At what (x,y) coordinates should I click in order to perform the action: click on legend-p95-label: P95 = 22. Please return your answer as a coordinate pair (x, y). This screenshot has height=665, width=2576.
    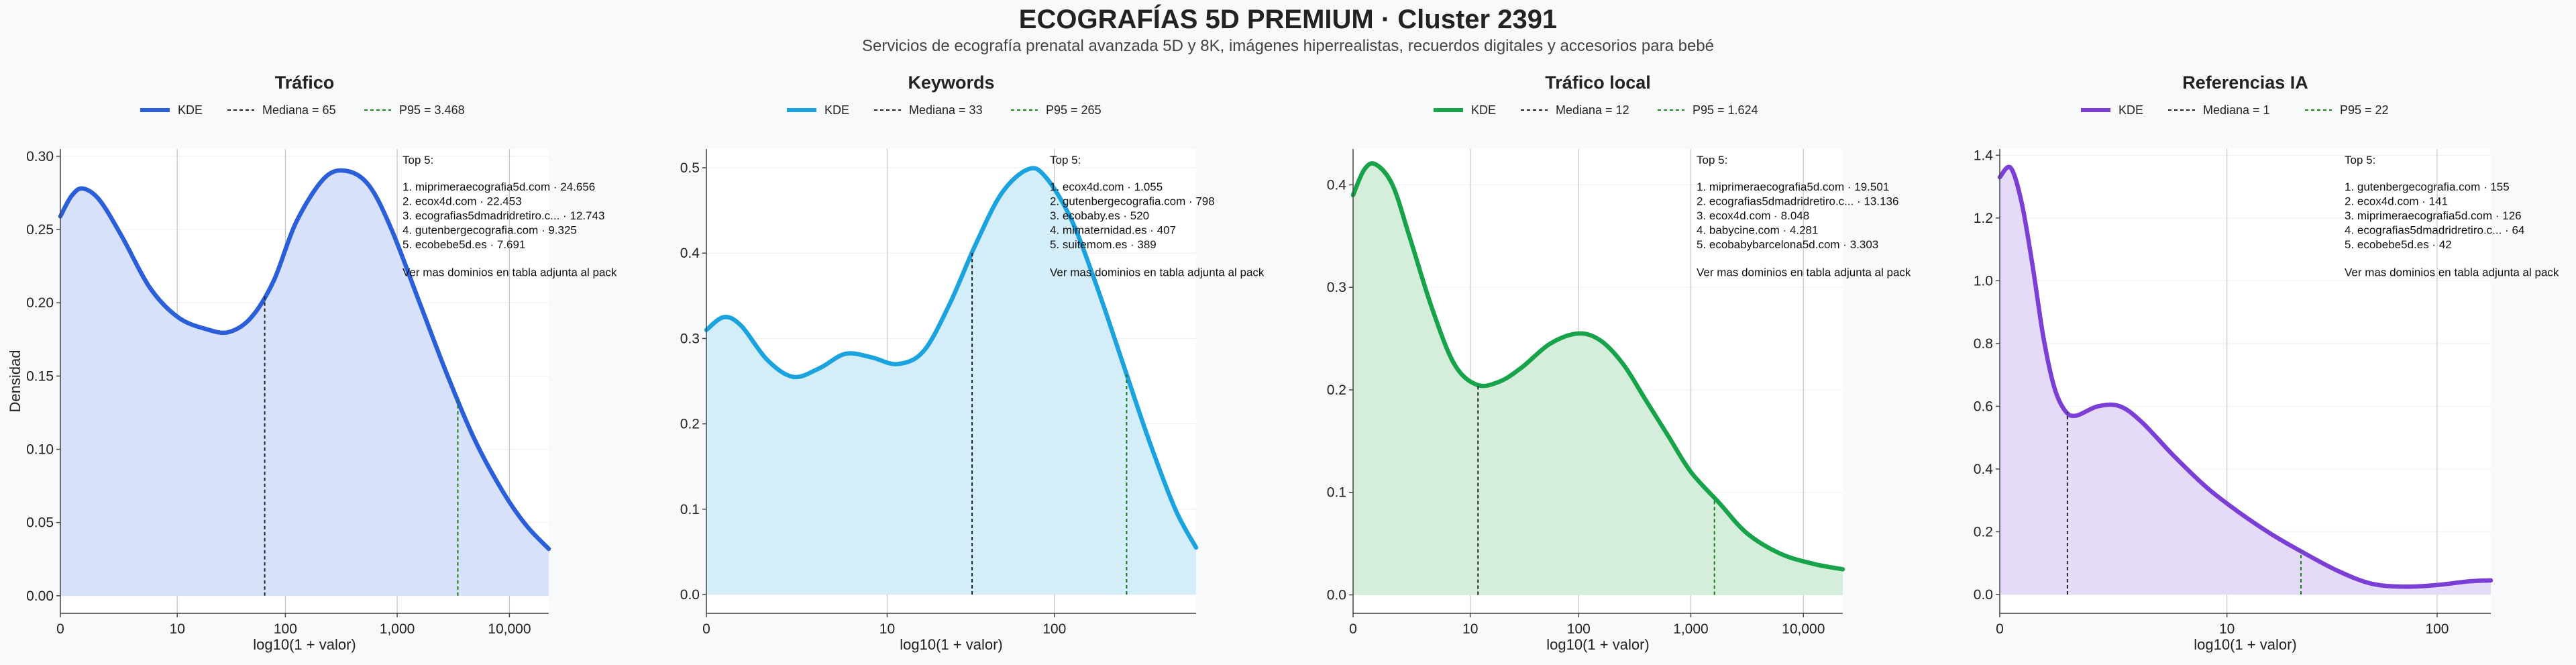
    Looking at the image, I should click on (2364, 110).